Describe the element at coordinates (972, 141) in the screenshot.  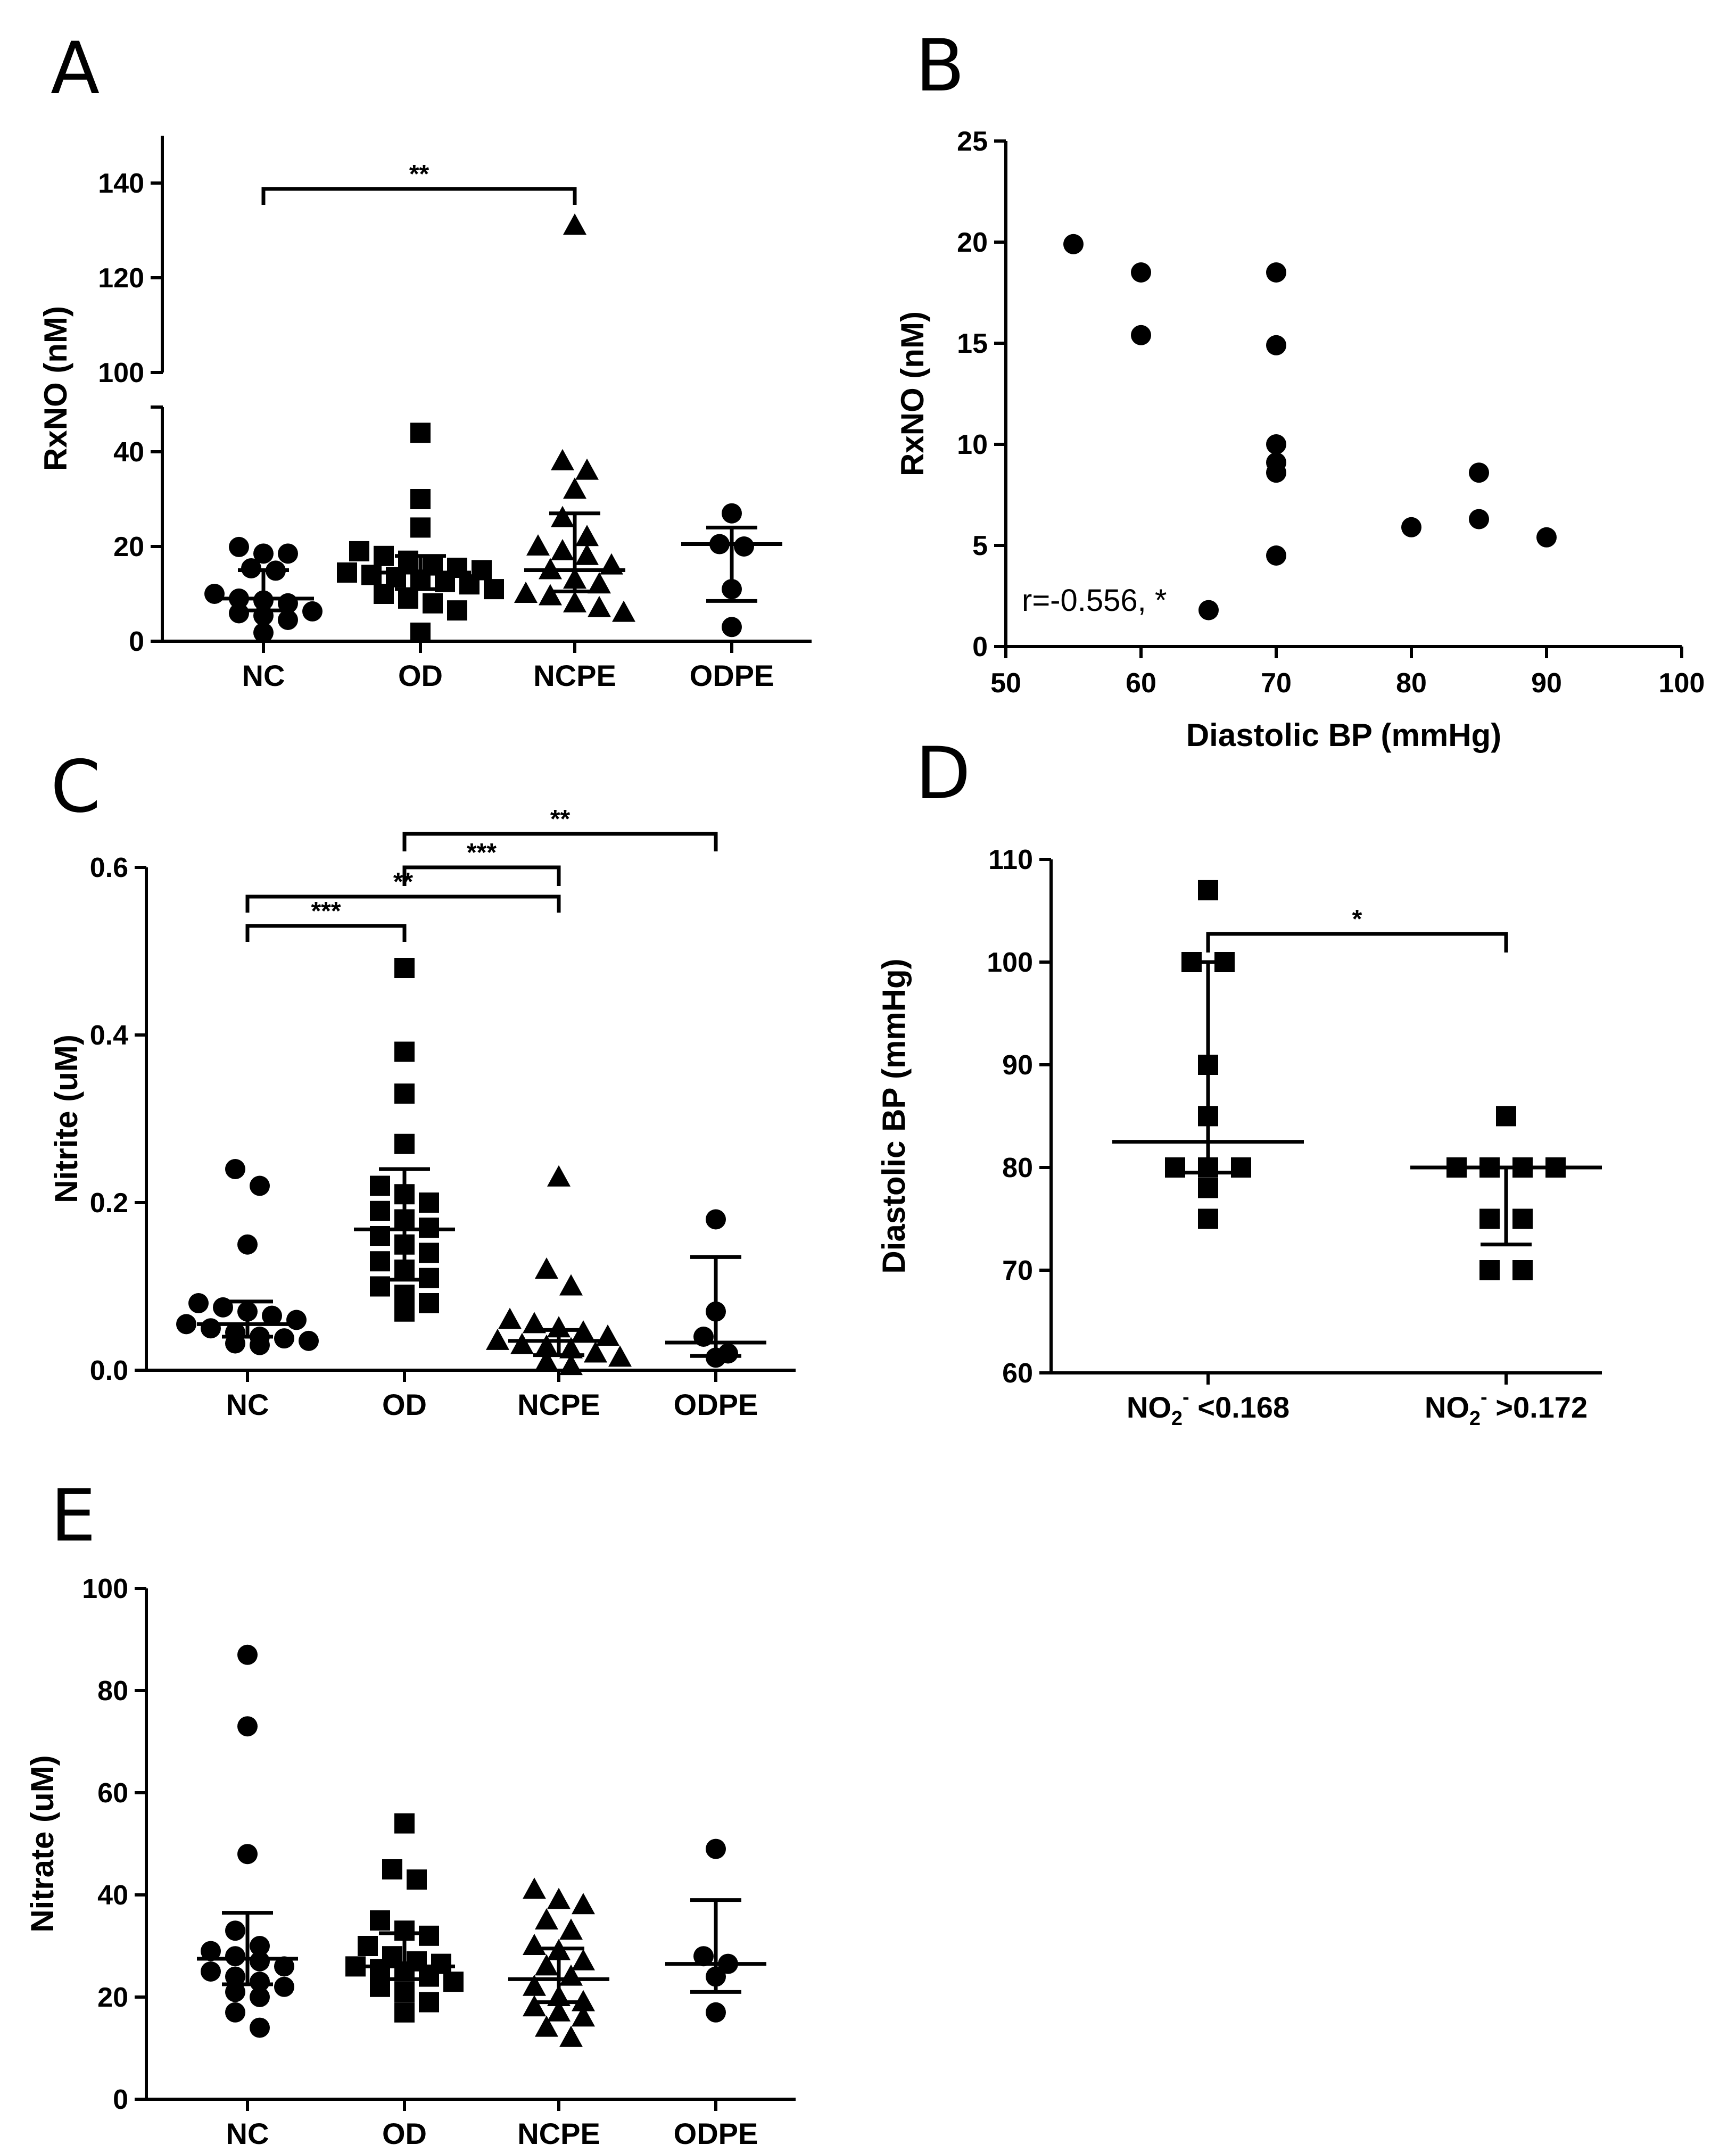
I see `y-tick-label: 25` at that location.